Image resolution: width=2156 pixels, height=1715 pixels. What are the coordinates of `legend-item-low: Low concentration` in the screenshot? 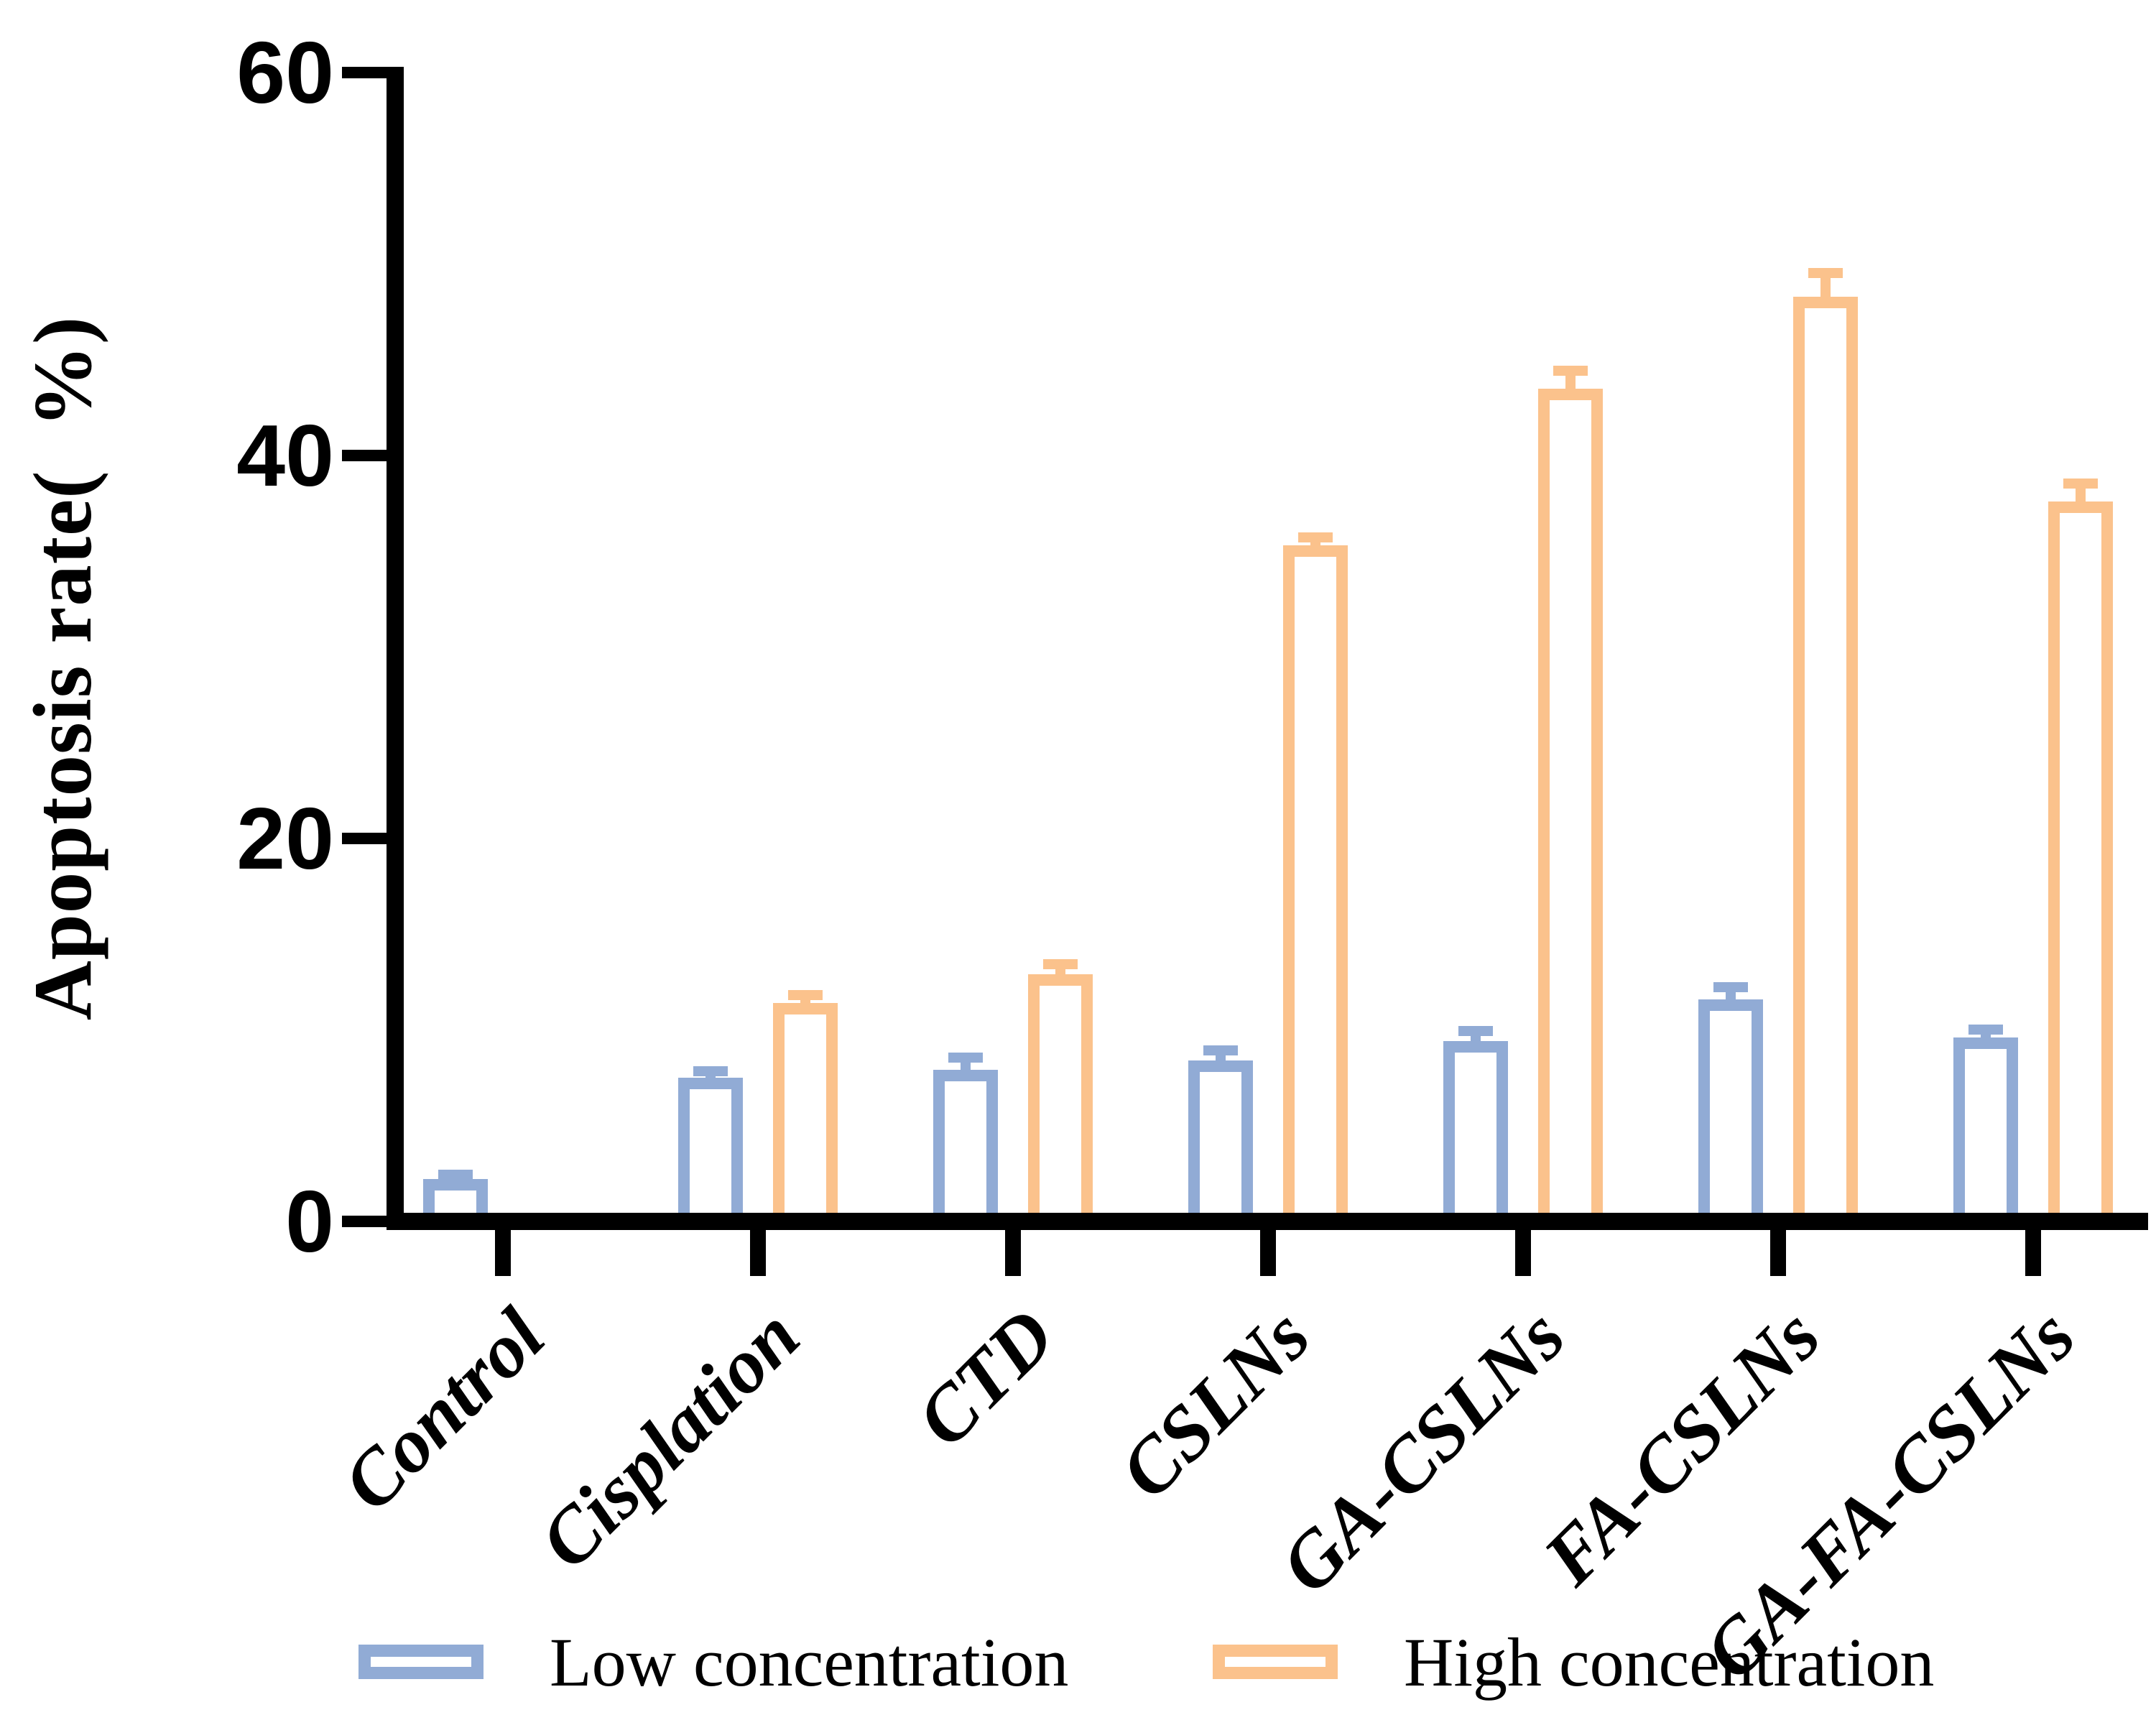 It's located at (713, 1661).